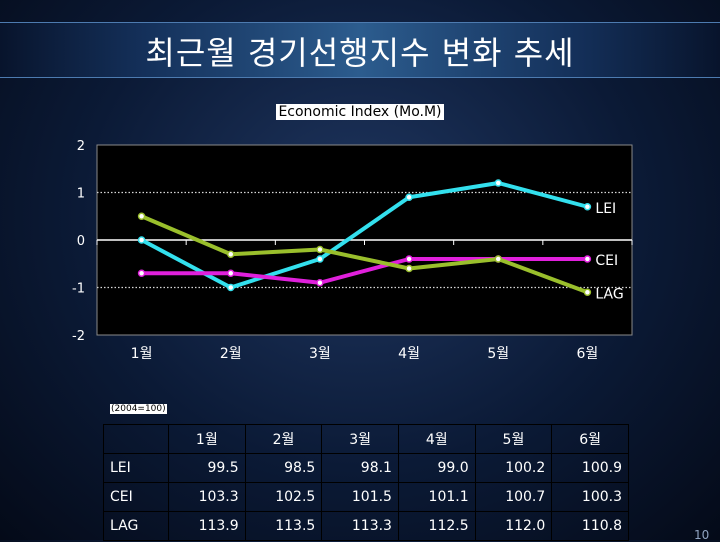 The width and height of the screenshot is (720, 542). Describe the element at coordinates (283, 468) in the screenshot. I see `table-cell: 98.5` at that location.